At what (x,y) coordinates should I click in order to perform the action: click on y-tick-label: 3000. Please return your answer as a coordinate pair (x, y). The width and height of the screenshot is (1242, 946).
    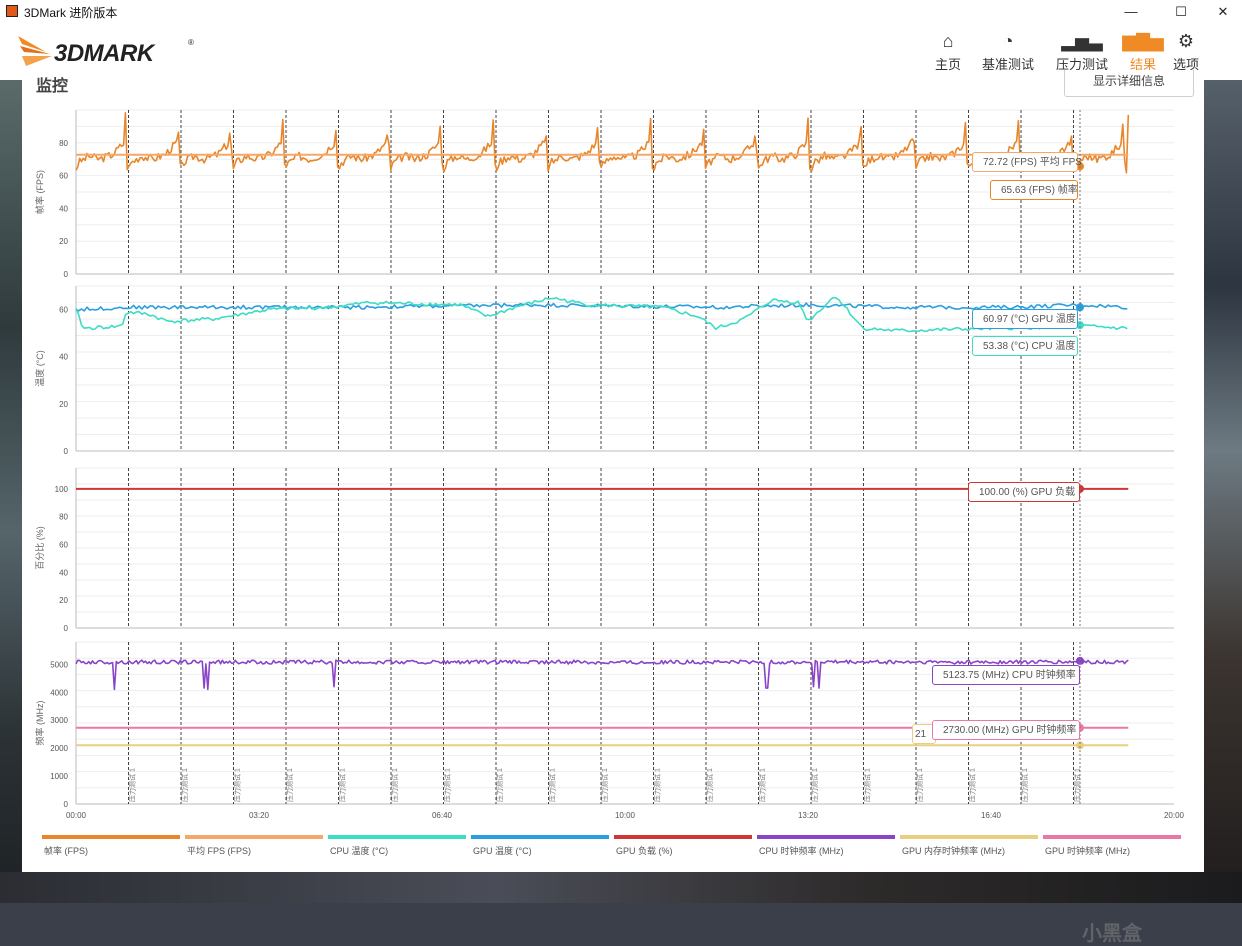
    Looking at the image, I should click on (59, 720).